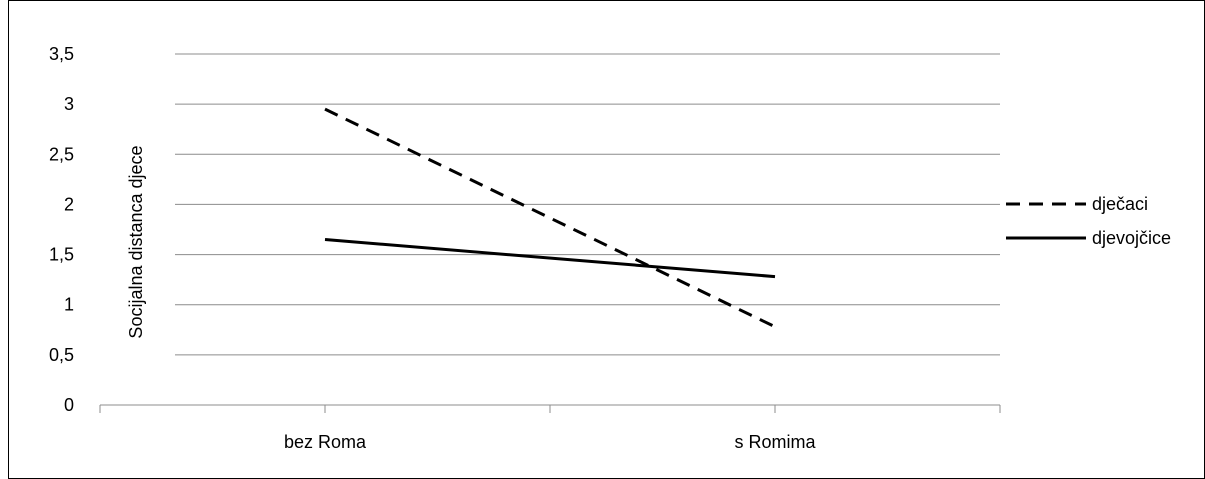 This screenshot has width=1205, height=479. Describe the element at coordinates (1120, 204) in the screenshot. I see `legend-label: dječaci` at that location.